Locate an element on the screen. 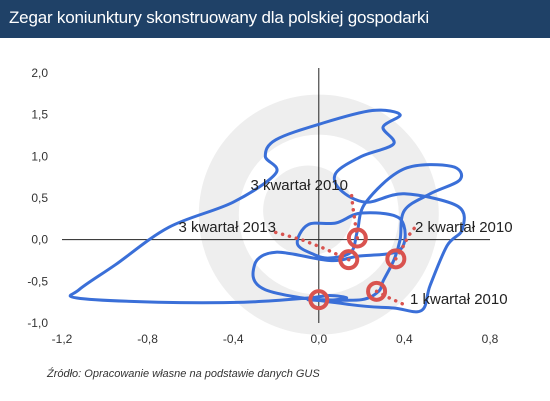  annotation-label: 2 kwartał 2010 is located at coordinates (464, 227).